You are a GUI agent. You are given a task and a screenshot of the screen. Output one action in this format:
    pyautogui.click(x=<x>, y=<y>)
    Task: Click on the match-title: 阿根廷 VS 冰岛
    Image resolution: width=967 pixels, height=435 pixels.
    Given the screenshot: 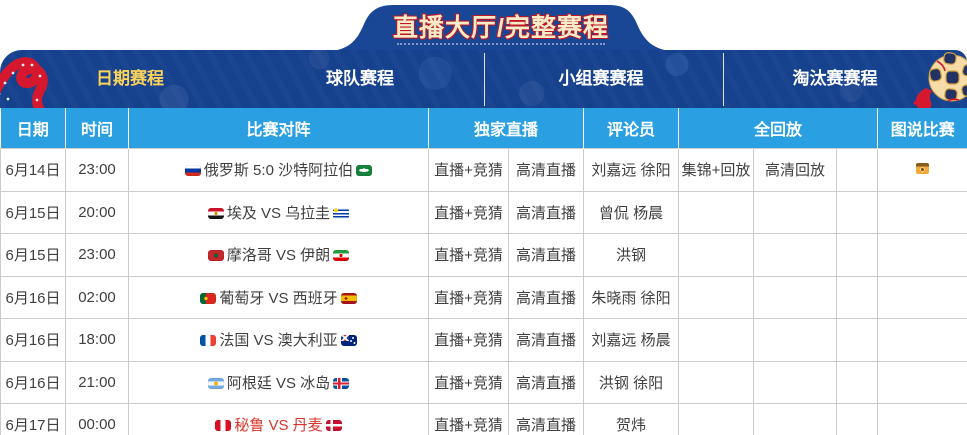 What is the action you would take?
    pyautogui.click(x=278, y=383)
    